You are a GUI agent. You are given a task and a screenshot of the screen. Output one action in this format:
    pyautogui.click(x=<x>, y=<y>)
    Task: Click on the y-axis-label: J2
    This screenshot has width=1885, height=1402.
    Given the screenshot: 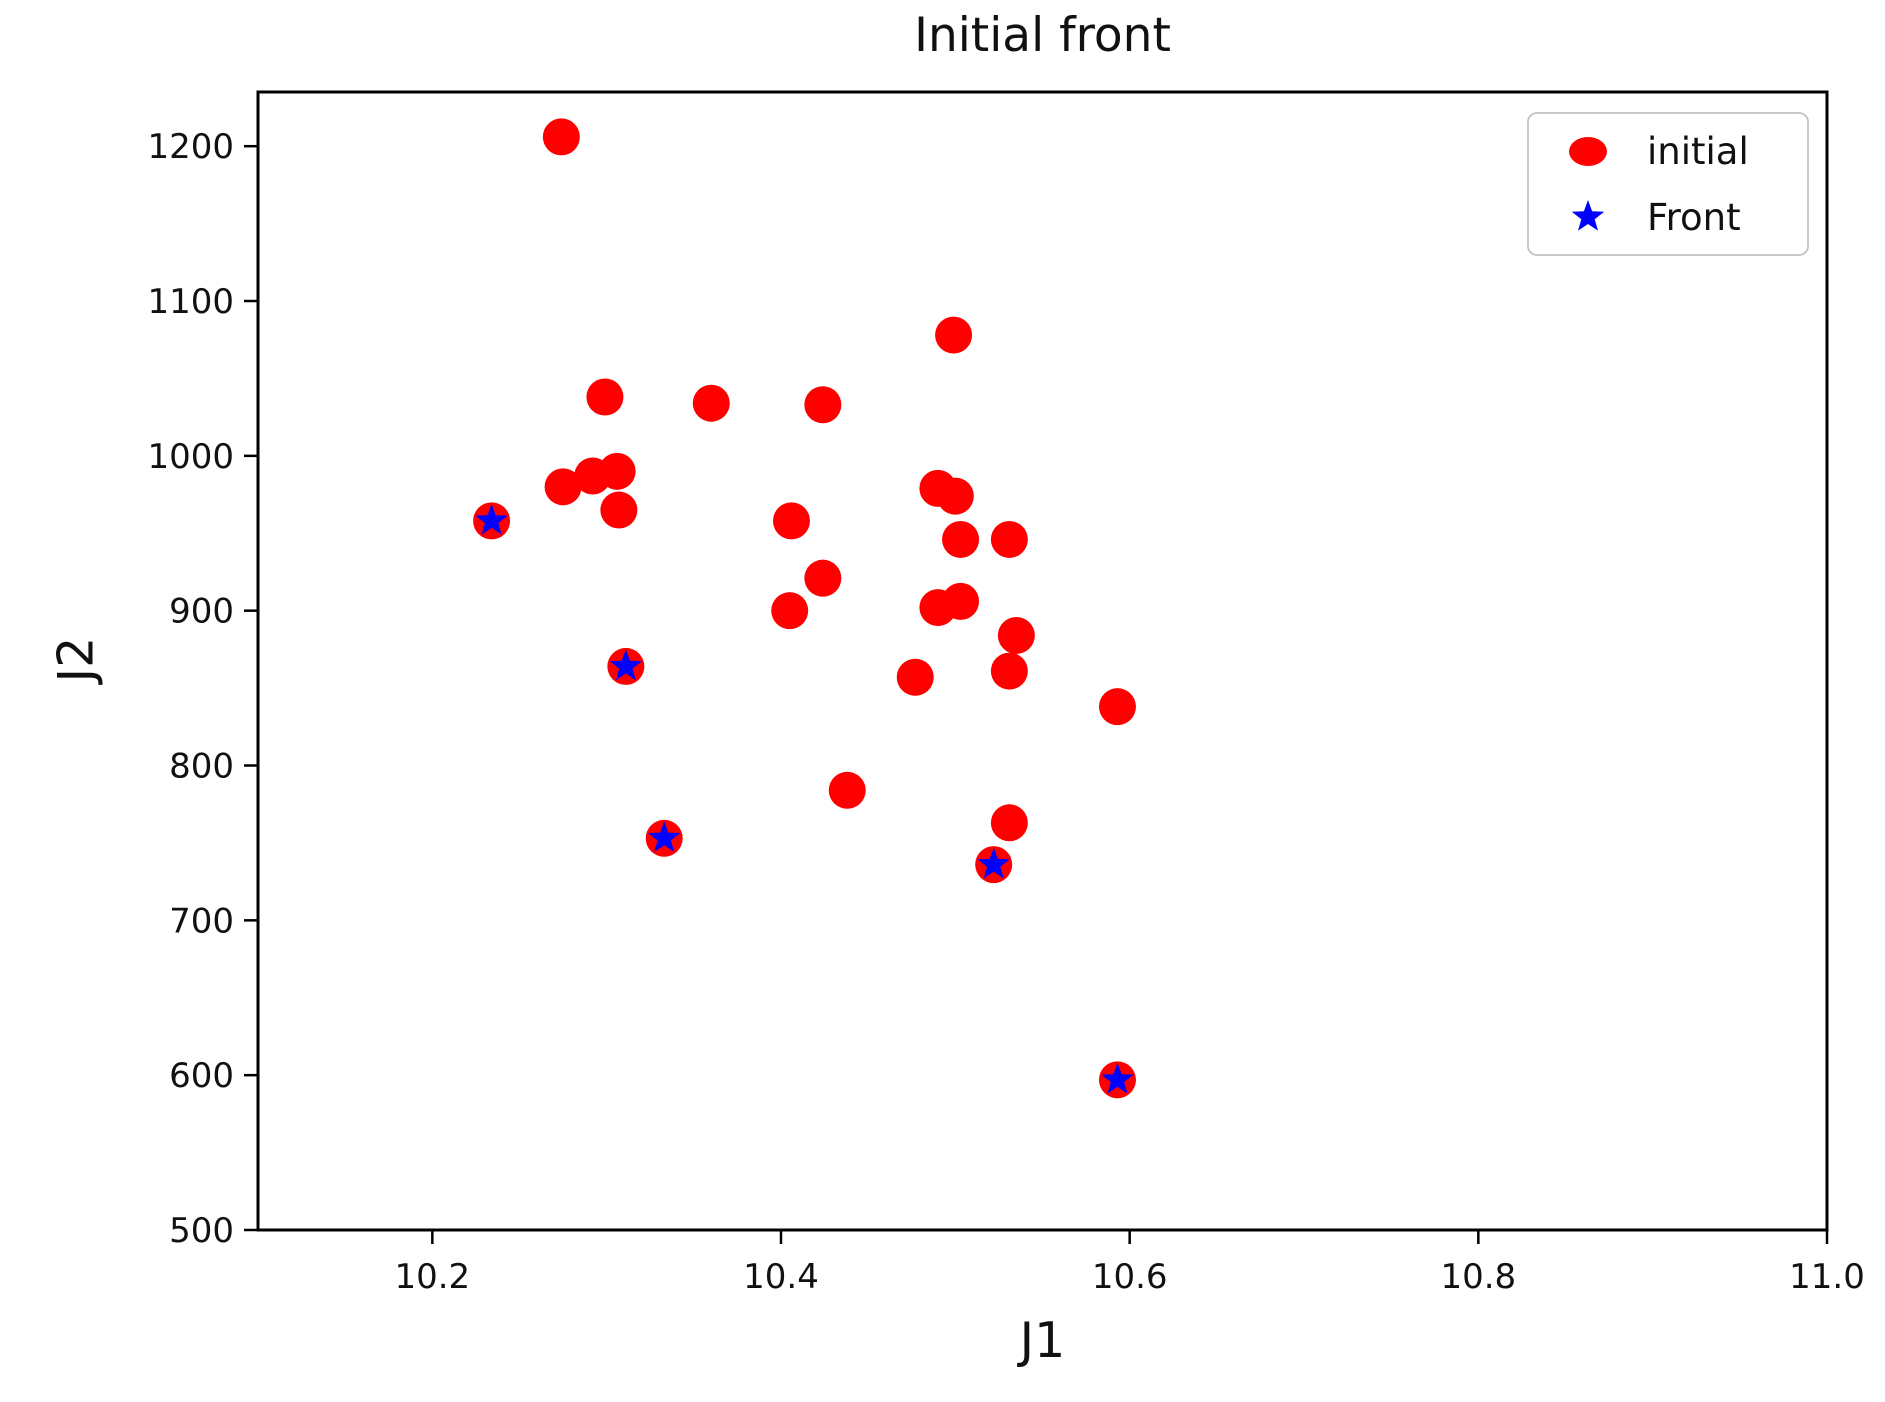 What is the action you would take?
    pyautogui.click(x=76, y=659)
    